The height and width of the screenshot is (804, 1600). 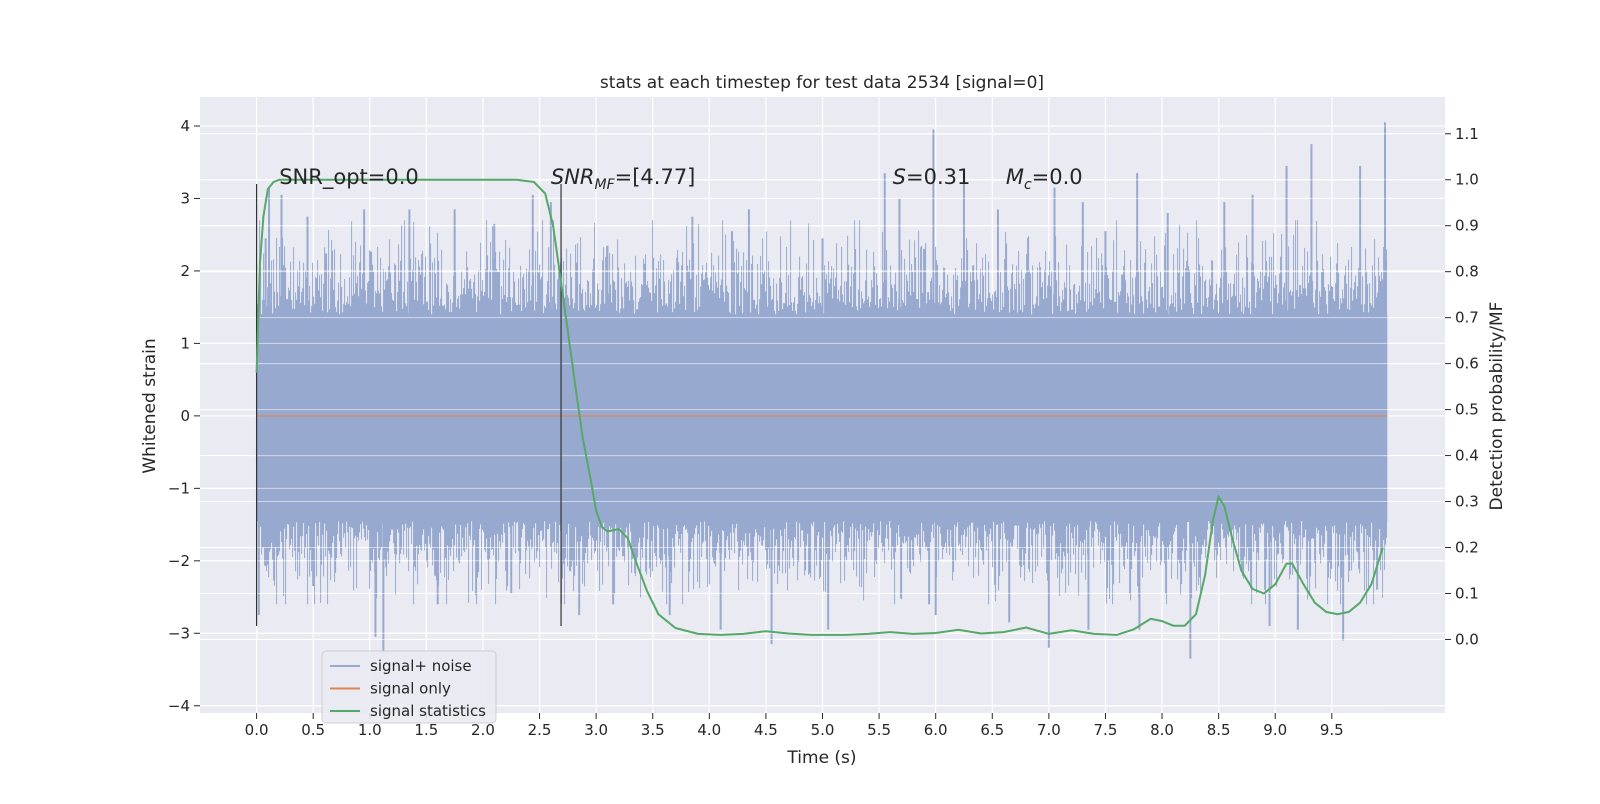 I want to click on annotation-layer: SNR_opt=0.0 SNRMF=[4.77] S=0.31 Mc=0.0, so click(x=680, y=179).